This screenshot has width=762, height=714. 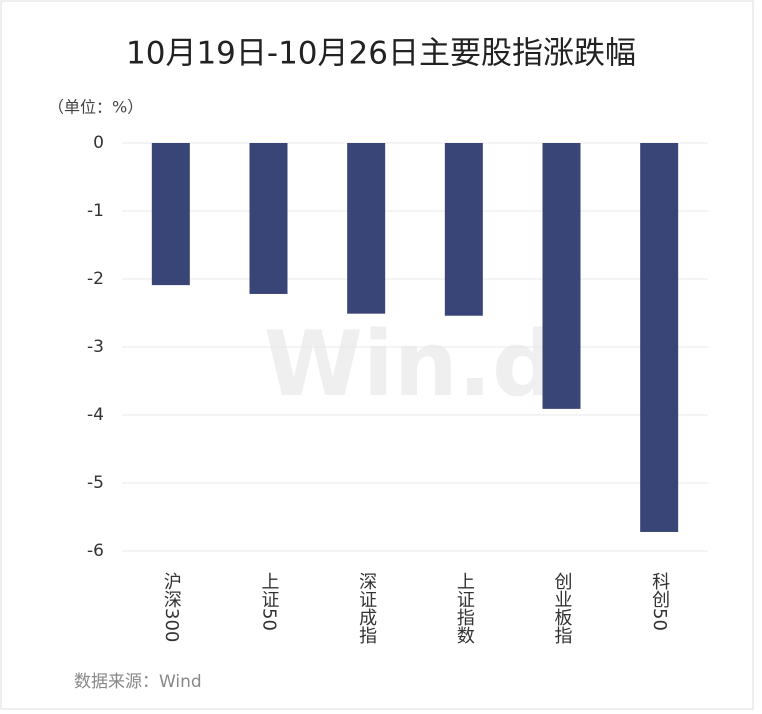 I want to click on x-tick-label: 上证50, so click(x=269, y=601).